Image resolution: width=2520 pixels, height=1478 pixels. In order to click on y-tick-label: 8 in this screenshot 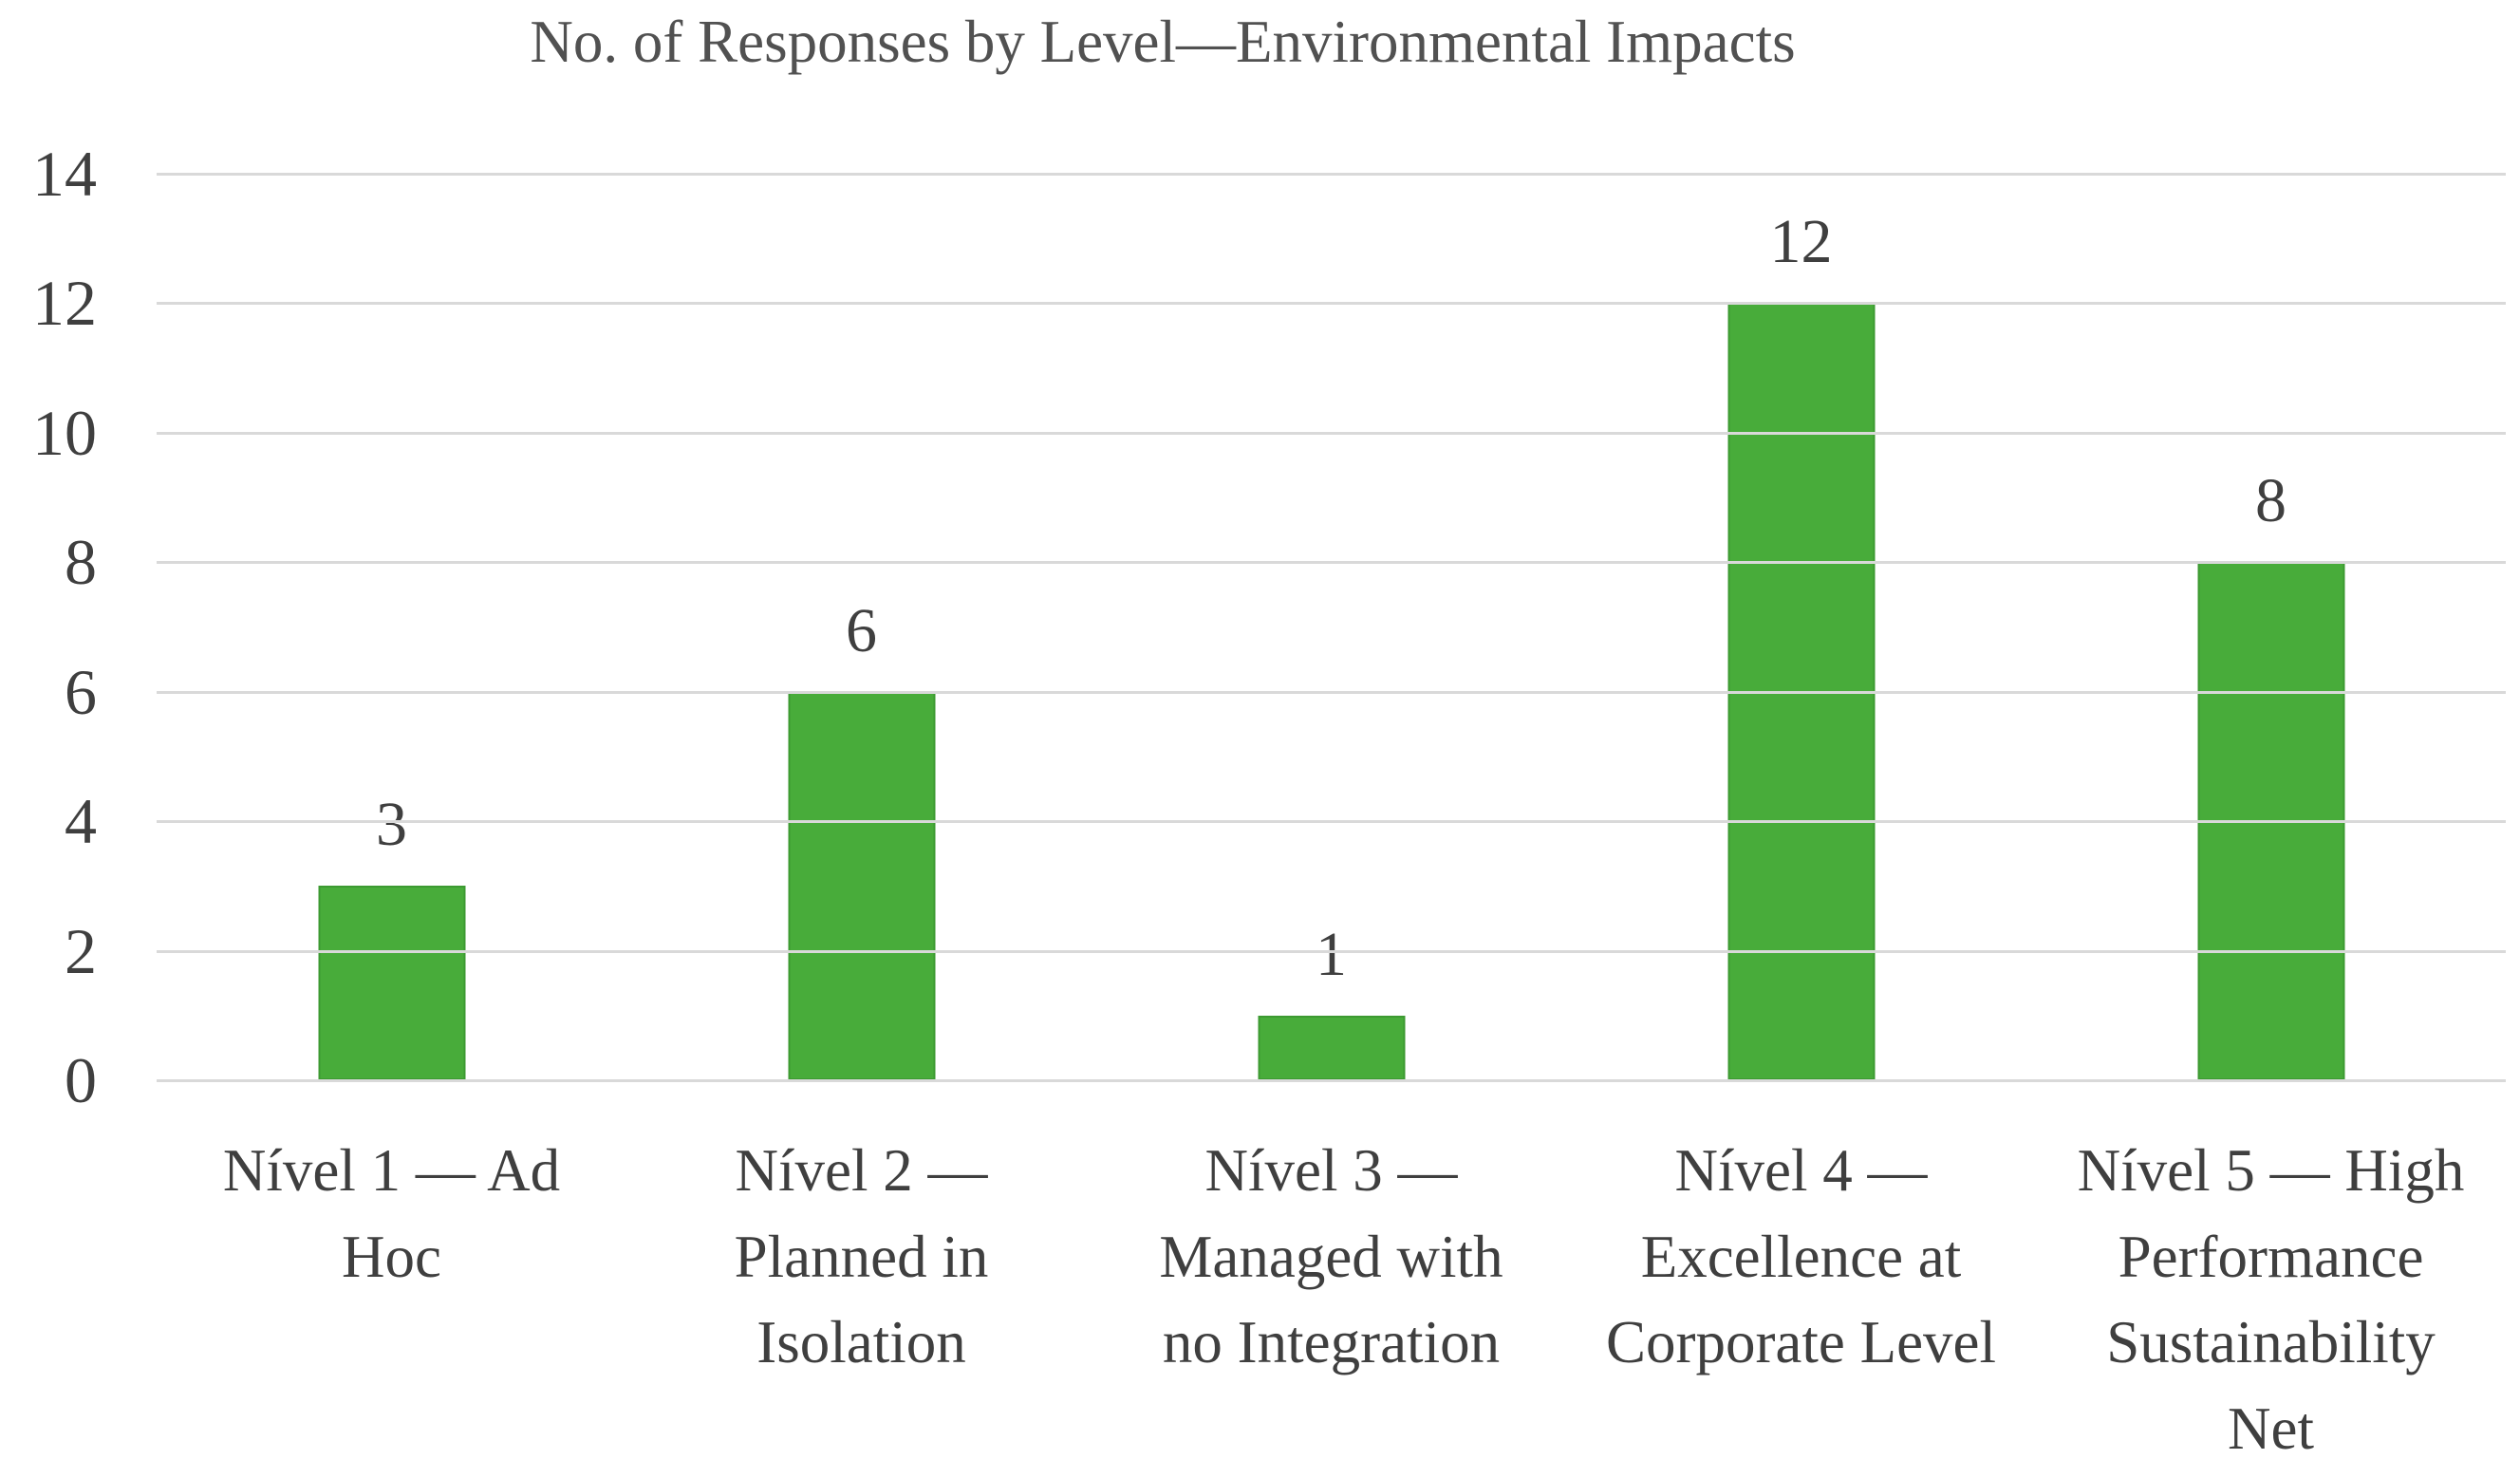, I will do `click(81, 562)`.